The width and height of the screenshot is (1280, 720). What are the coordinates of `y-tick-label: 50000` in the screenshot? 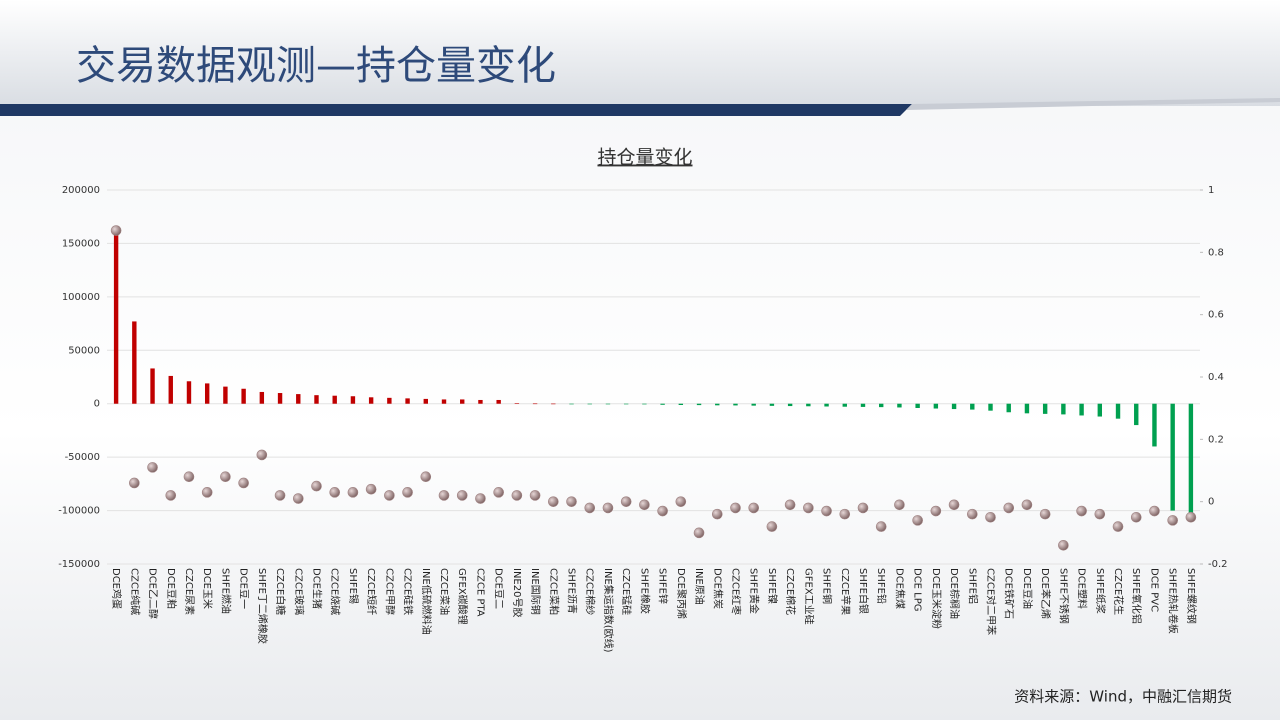 It's located at (84, 350).